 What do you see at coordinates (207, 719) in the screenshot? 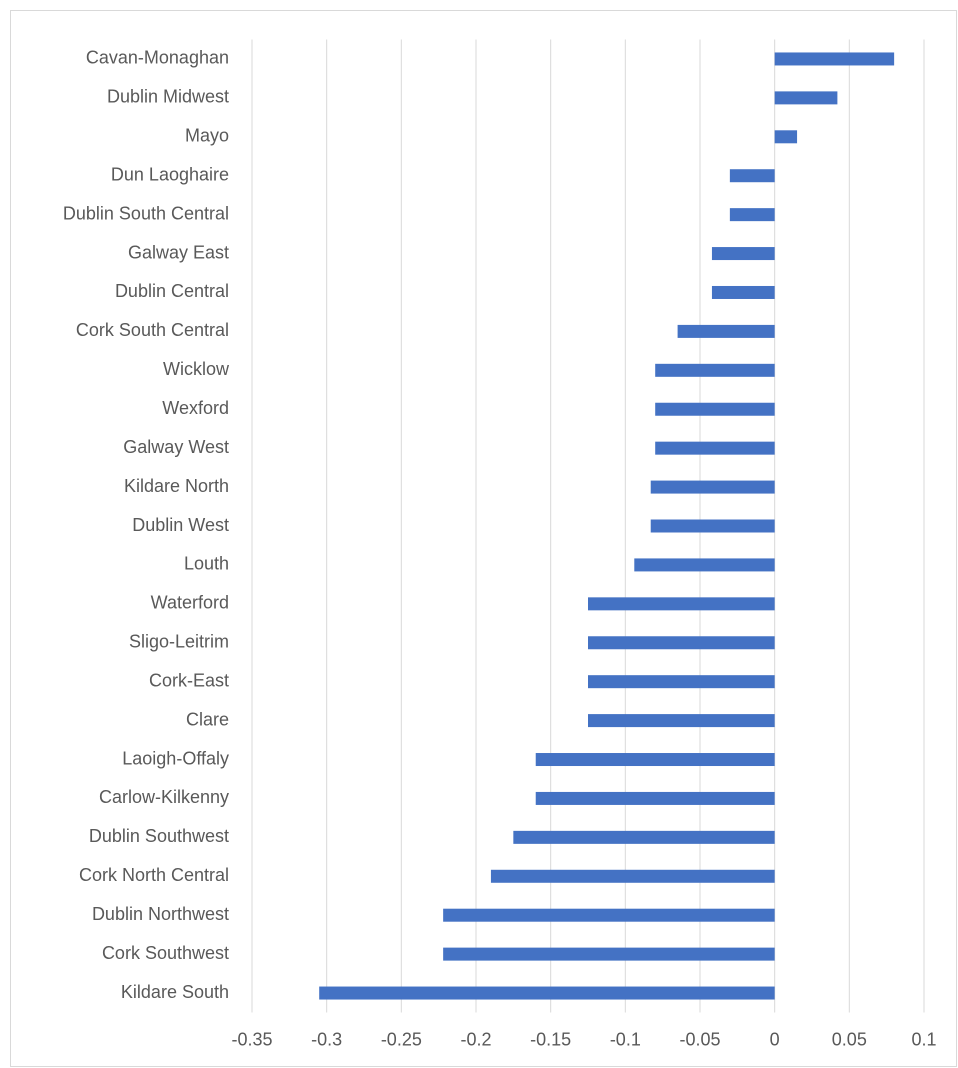
I see `y-tick-label: Clare` at bounding box center [207, 719].